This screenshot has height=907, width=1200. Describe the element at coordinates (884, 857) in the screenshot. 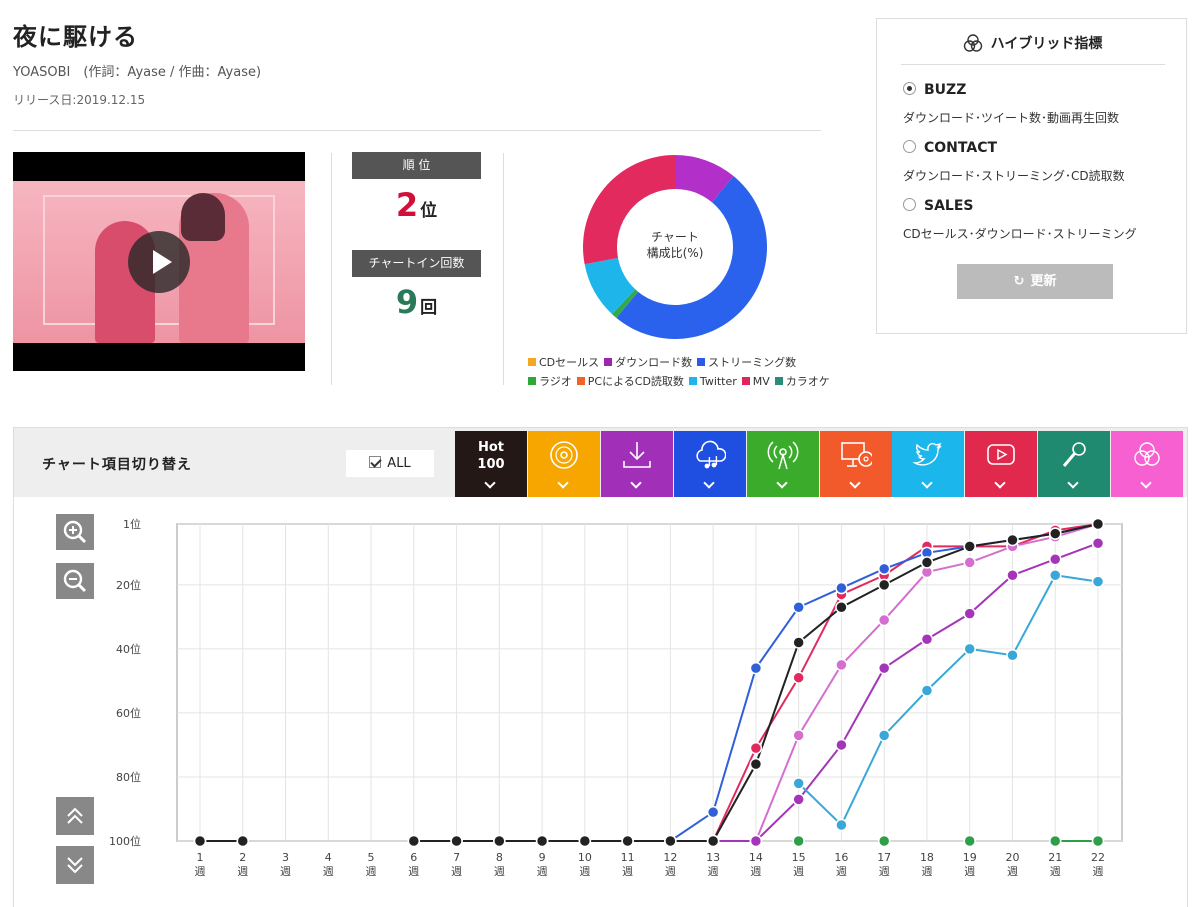

I see `x-tick-label: 17` at that location.